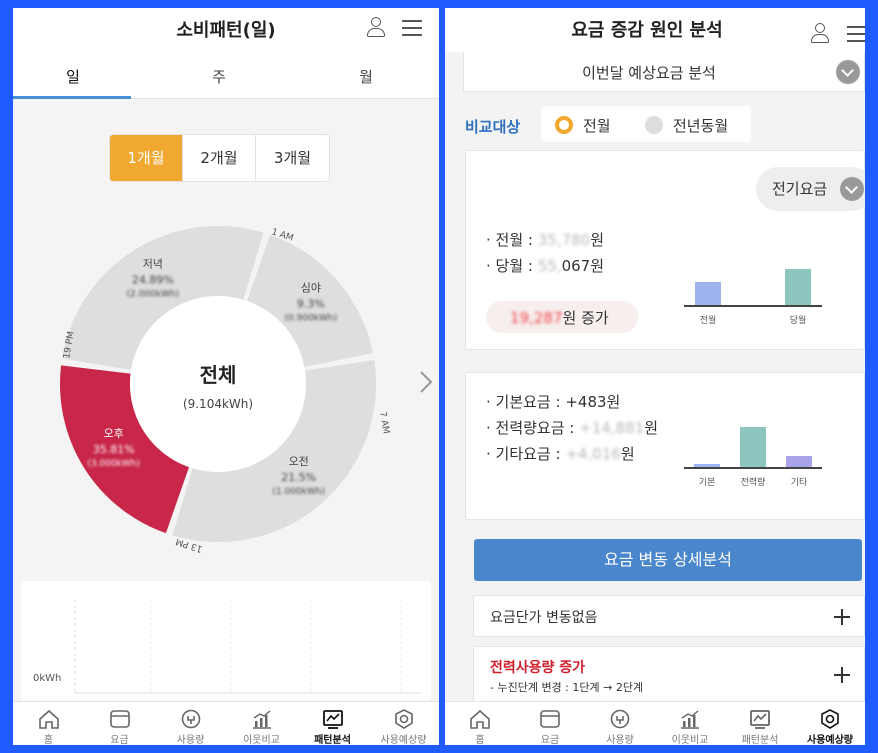 This screenshot has height=753, width=878. What do you see at coordinates (298, 477) in the screenshot?
I see `segment-pct-2: 21.5%` at bounding box center [298, 477].